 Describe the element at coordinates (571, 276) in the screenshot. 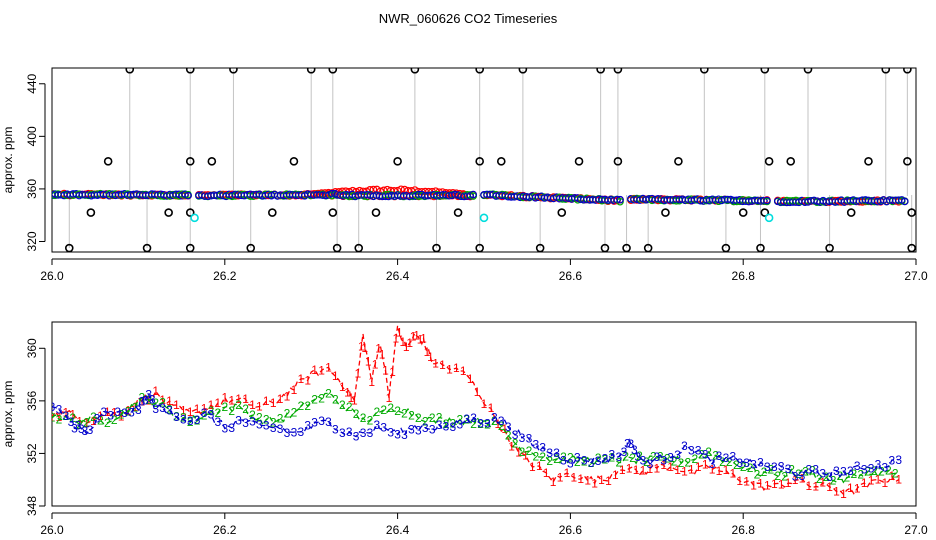

I see `x-tick-label: 26.6` at that location.